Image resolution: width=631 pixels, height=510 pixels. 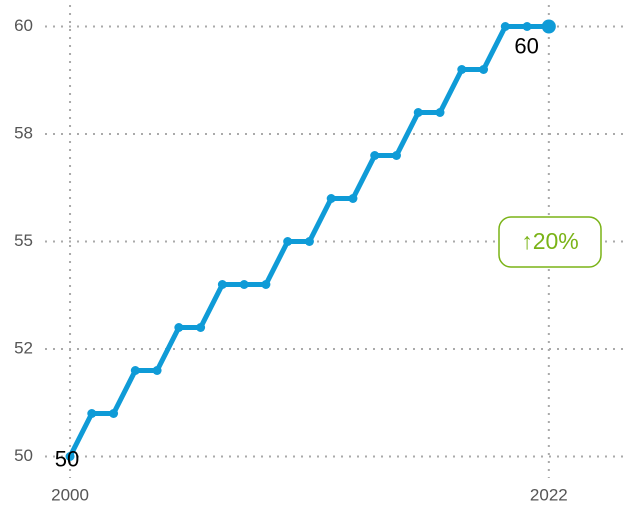 I want to click on badge-box, so click(x=550, y=242).